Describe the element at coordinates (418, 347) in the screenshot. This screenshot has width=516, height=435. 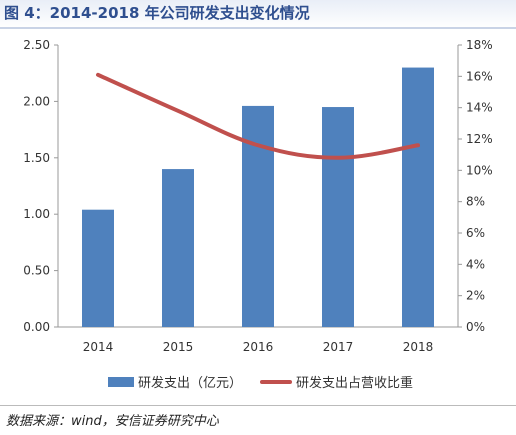
I see `x-tick-label: 2018` at that location.